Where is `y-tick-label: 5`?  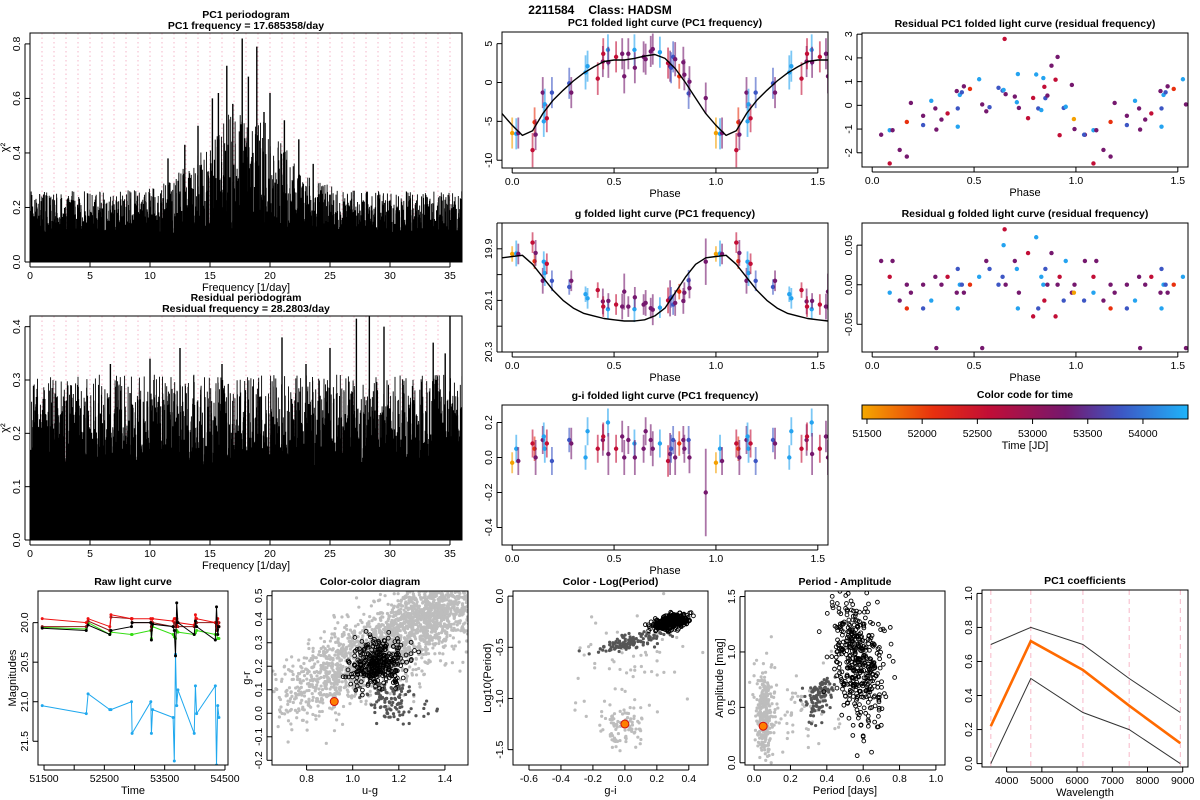 y-tick-label: 5 is located at coordinates (489, 44).